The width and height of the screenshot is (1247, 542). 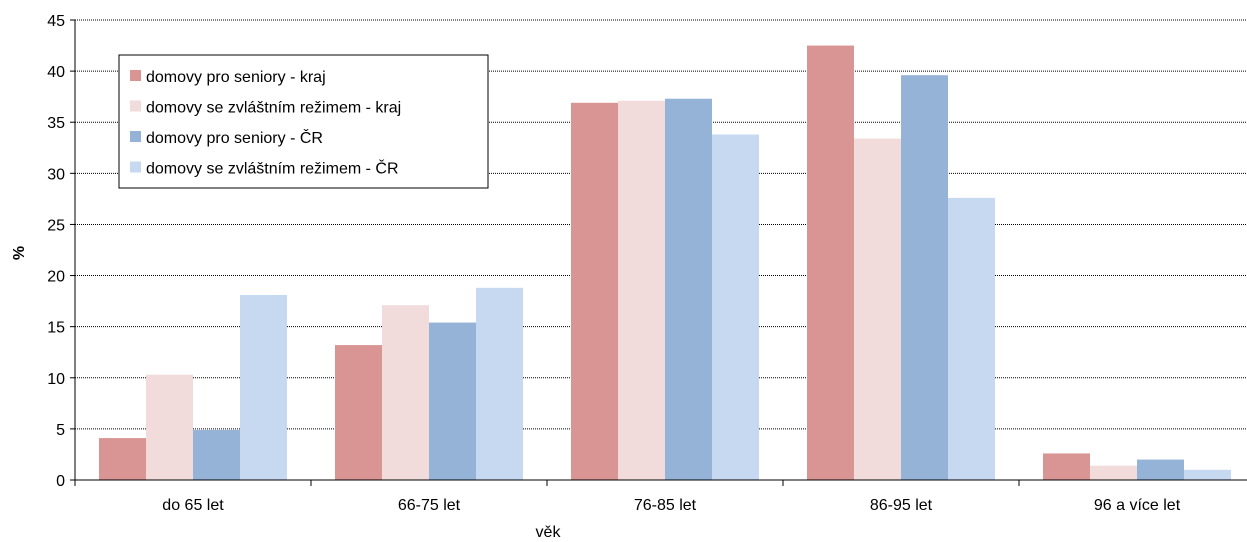 I want to click on x-tick-label: 76-85 let, so click(x=665, y=505).